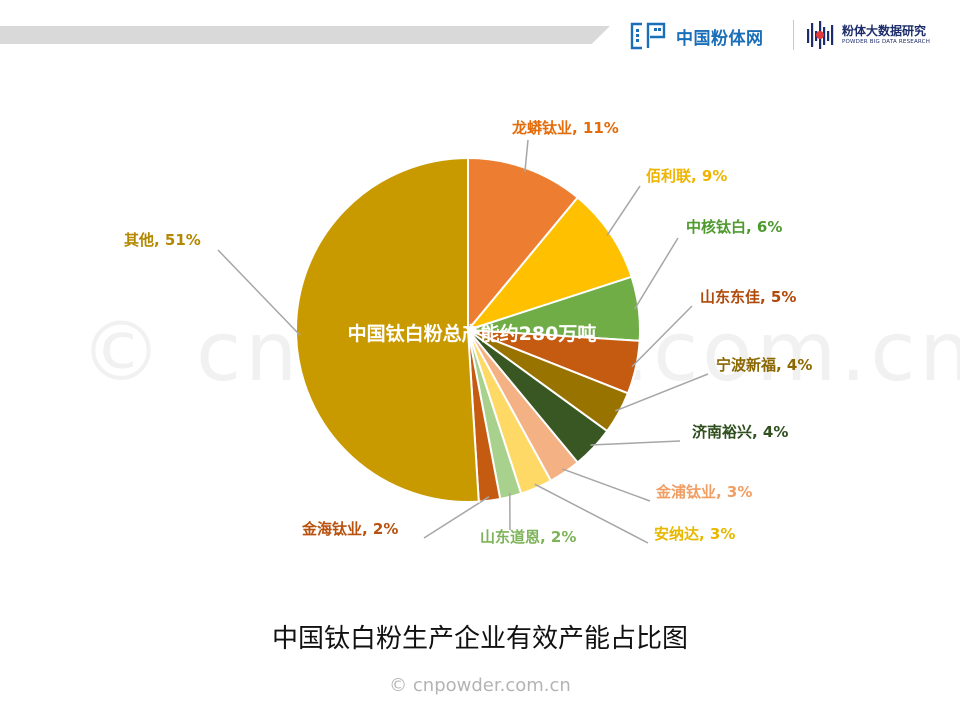 Image resolution: width=960 pixels, height=720 pixels. Describe the element at coordinates (821, 35) in the screenshot. I see `bar-code-icon` at that location.